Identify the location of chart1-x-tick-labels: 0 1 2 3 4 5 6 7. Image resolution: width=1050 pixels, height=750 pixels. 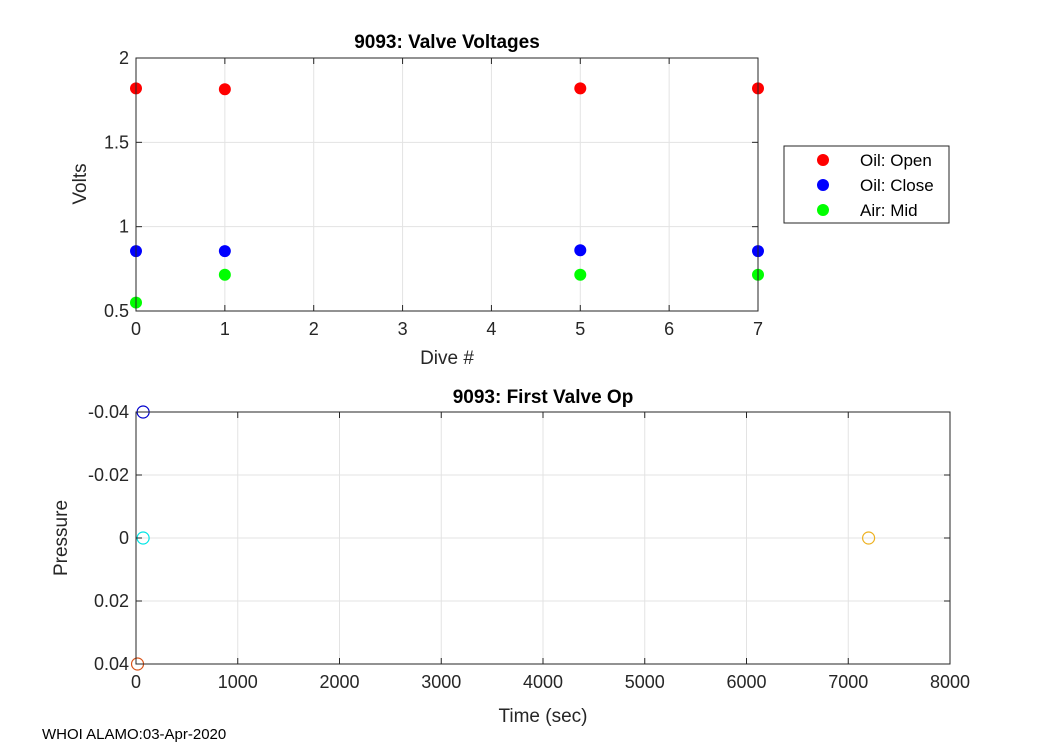
(447, 329).